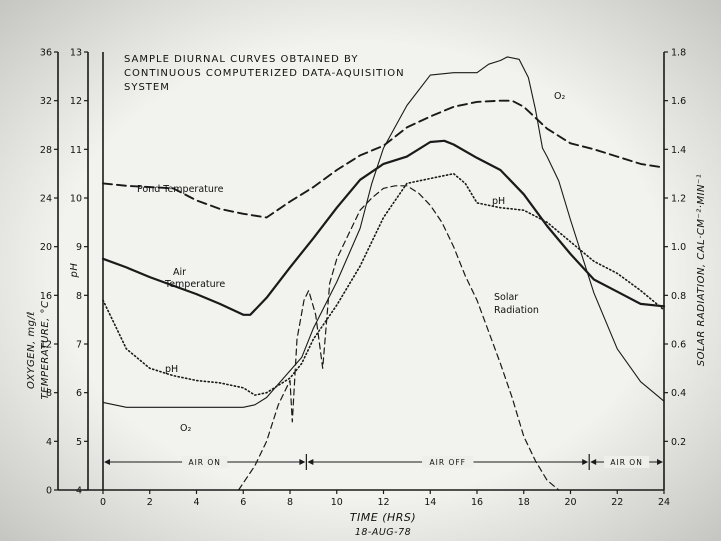 This screenshot has width=721, height=541. What do you see at coordinates (79, 491) in the screenshot?
I see `left-inner-tick-label: 4` at bounding box center [79, 491].